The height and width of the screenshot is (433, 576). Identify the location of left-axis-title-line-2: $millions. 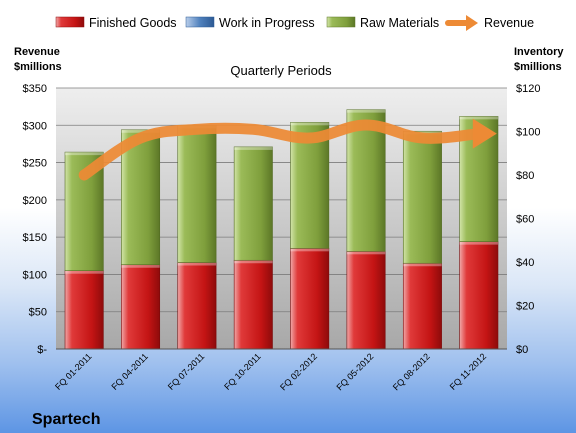
(38, 67).